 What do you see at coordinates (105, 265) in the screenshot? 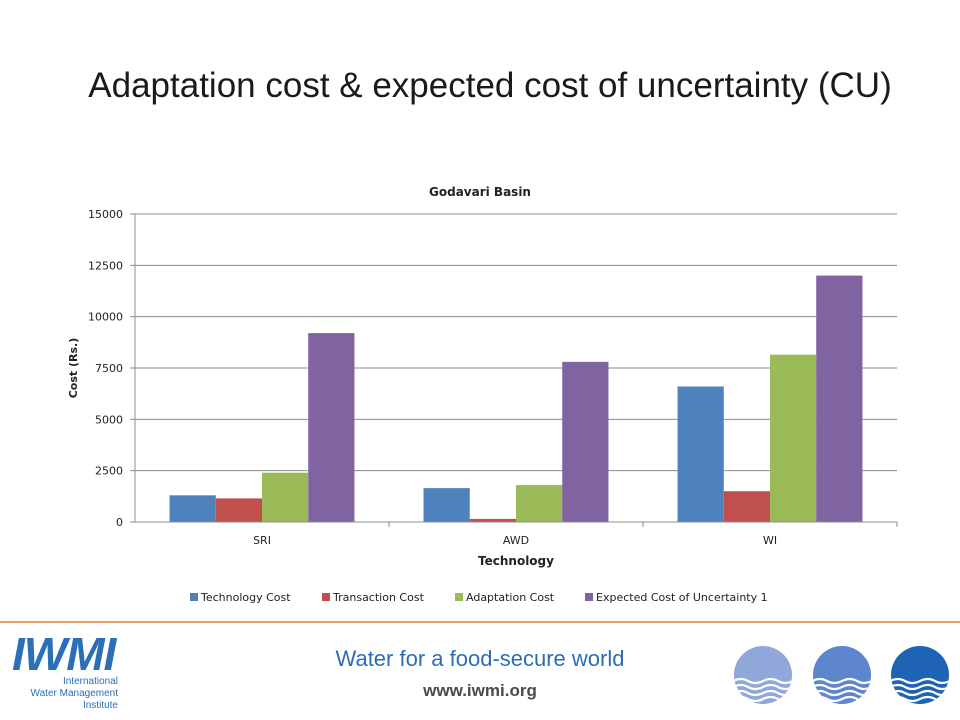
I see `y-tick-label: 12500` at bounding box center [105, 265].